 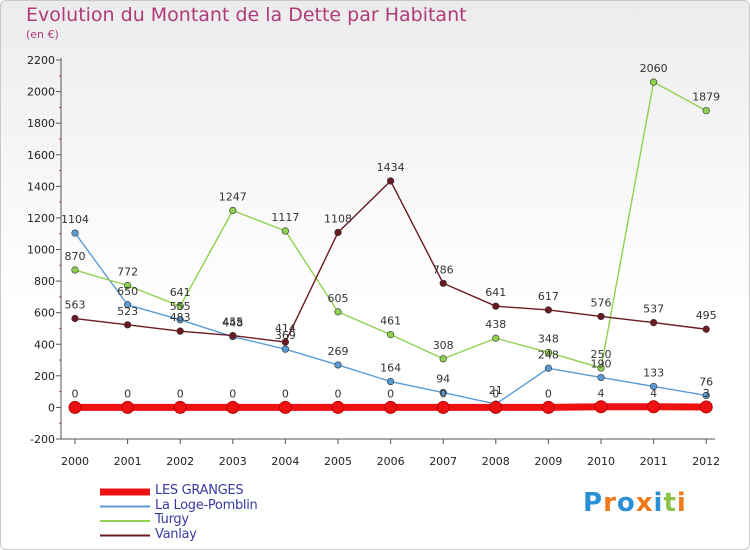 What do you see at coordinates (601, 363) in the screenshot?
I see `data-label: 190` at bounding box center [601, 363].